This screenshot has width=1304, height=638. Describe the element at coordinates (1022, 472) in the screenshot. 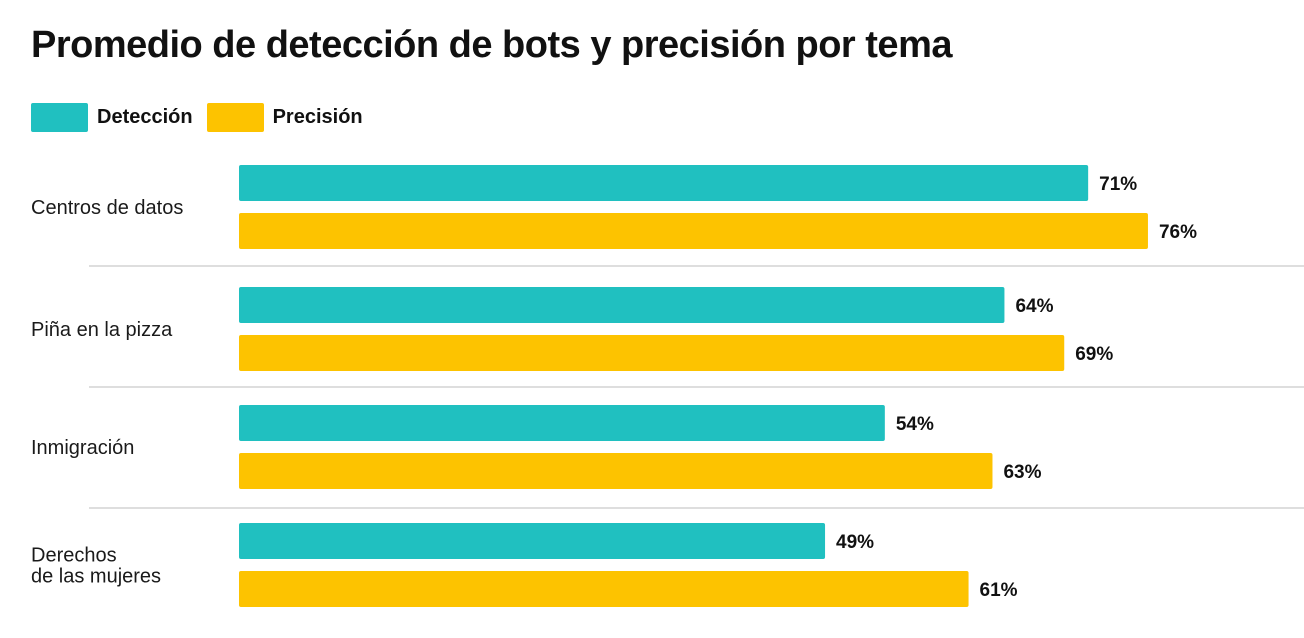

I see `value-label: 63%` at that location.